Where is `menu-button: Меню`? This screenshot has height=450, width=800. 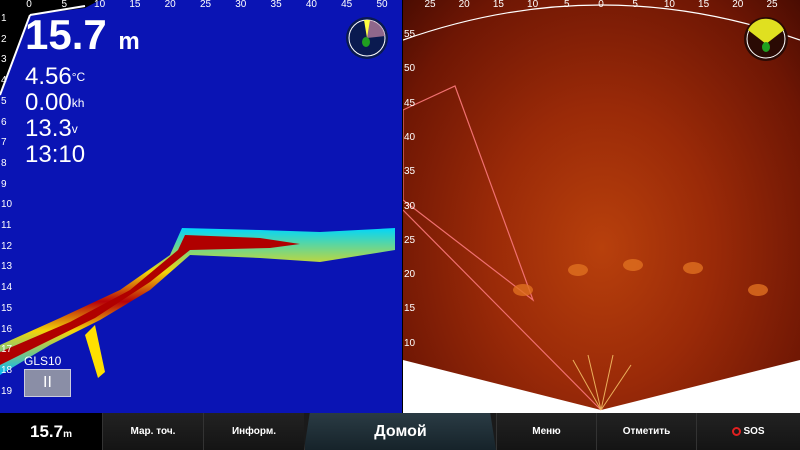 menu-button: Меню is located at coordinates (546, 431).